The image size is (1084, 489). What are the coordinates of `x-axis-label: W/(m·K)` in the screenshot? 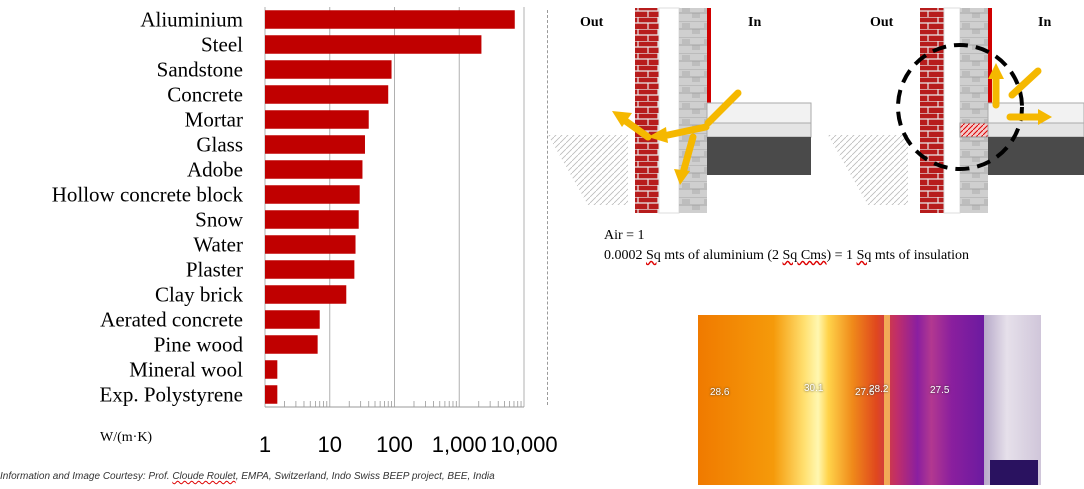 It's located at (126, 437).